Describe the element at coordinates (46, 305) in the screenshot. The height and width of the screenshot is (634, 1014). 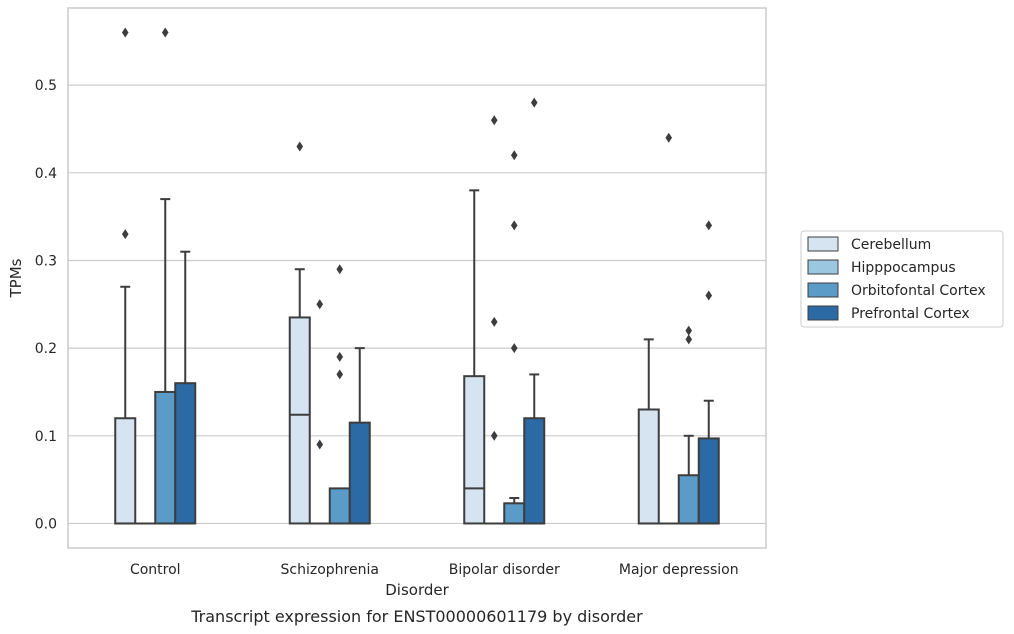
I see `y-tick-labels: 0.0 0.1 0.2 0.3 0.4 0.5` at that location.